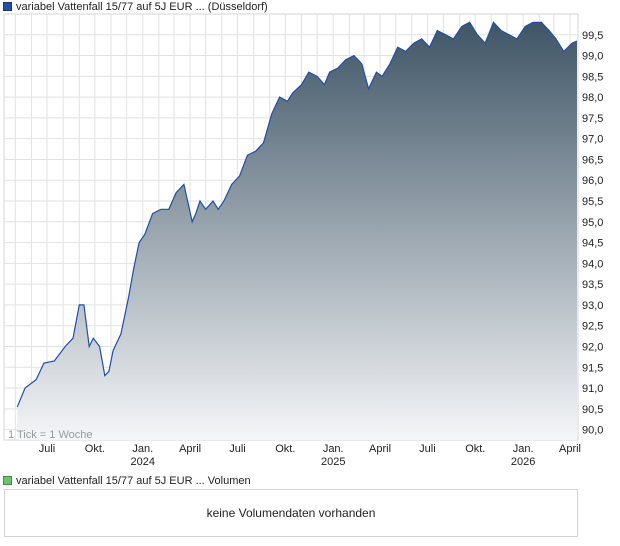 The image size is (620, 546). Describe the element at coordinates (592, 431) in the screenshot. I see `y-tick-label: 90,0` at that location.